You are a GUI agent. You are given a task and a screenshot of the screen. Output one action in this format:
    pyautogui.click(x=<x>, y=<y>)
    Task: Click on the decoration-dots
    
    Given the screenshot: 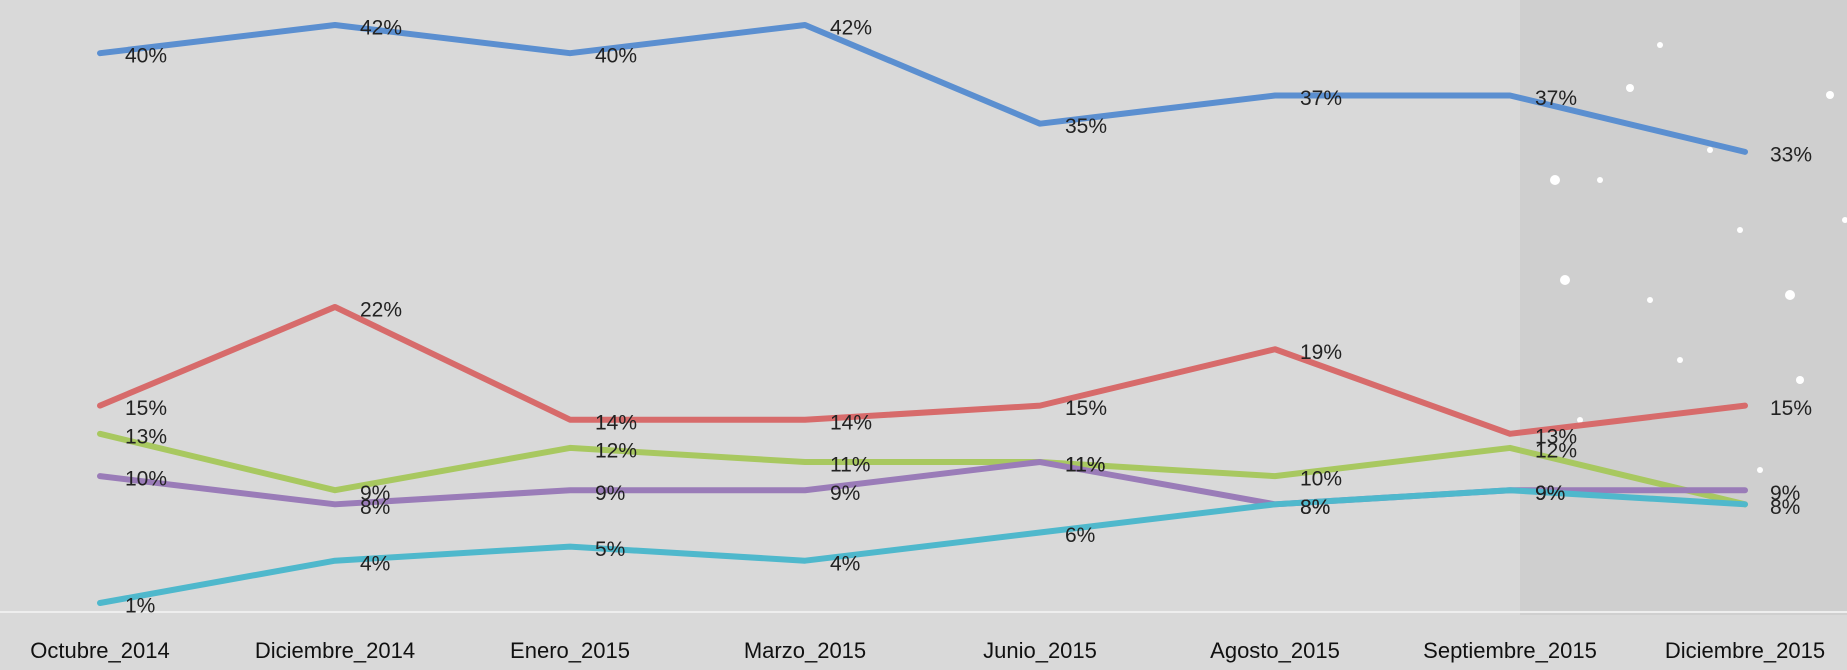 What is the action you would take?
    pyautogui.click(x=1698, y=257)
    